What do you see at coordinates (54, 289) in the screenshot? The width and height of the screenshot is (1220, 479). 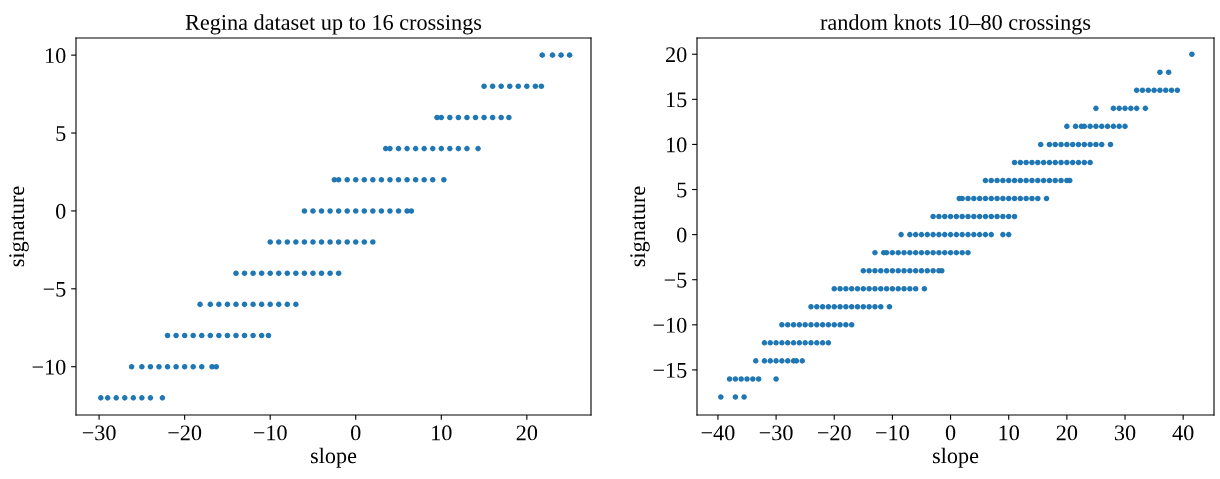 I see `y-tick-label: −5` at bounding box center [54, 289].